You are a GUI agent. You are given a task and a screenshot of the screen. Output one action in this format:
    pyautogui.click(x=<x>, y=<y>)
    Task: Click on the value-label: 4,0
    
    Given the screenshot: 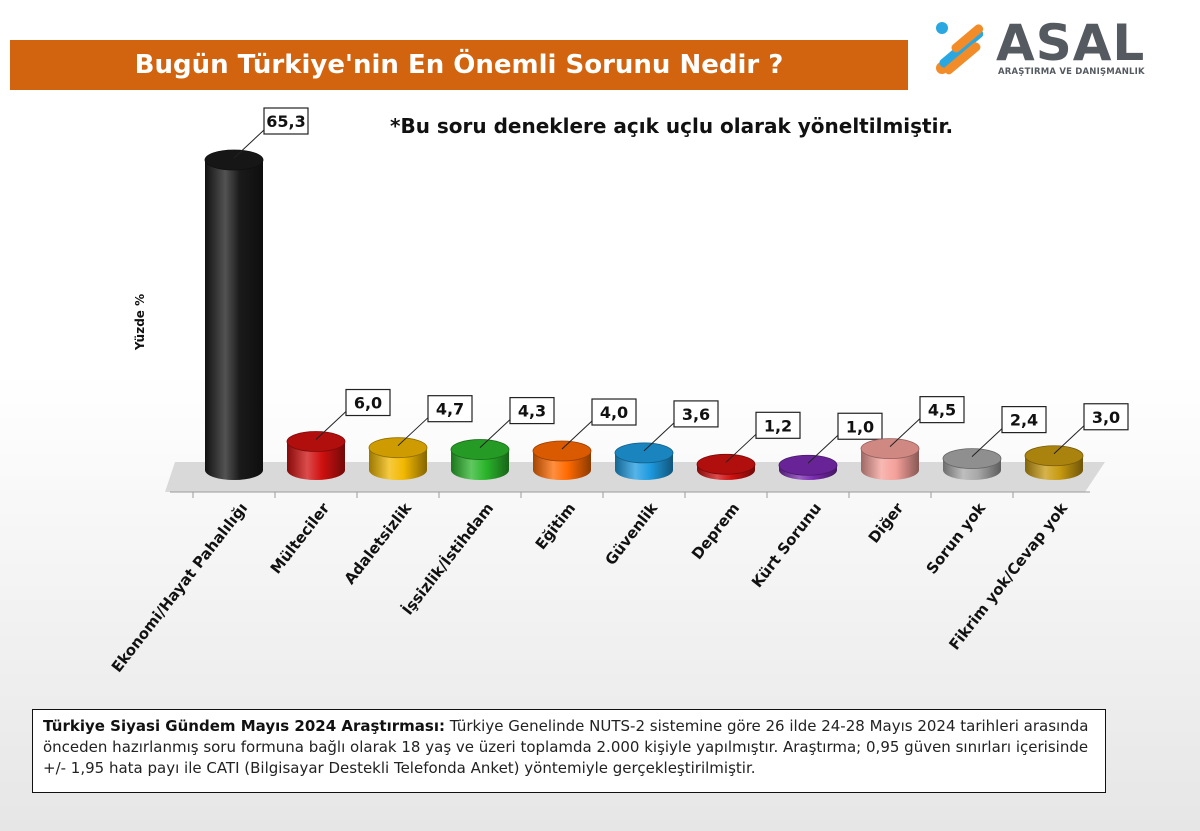 What is the action you would take?
    pyautogui.click(x=614, y=412)
    